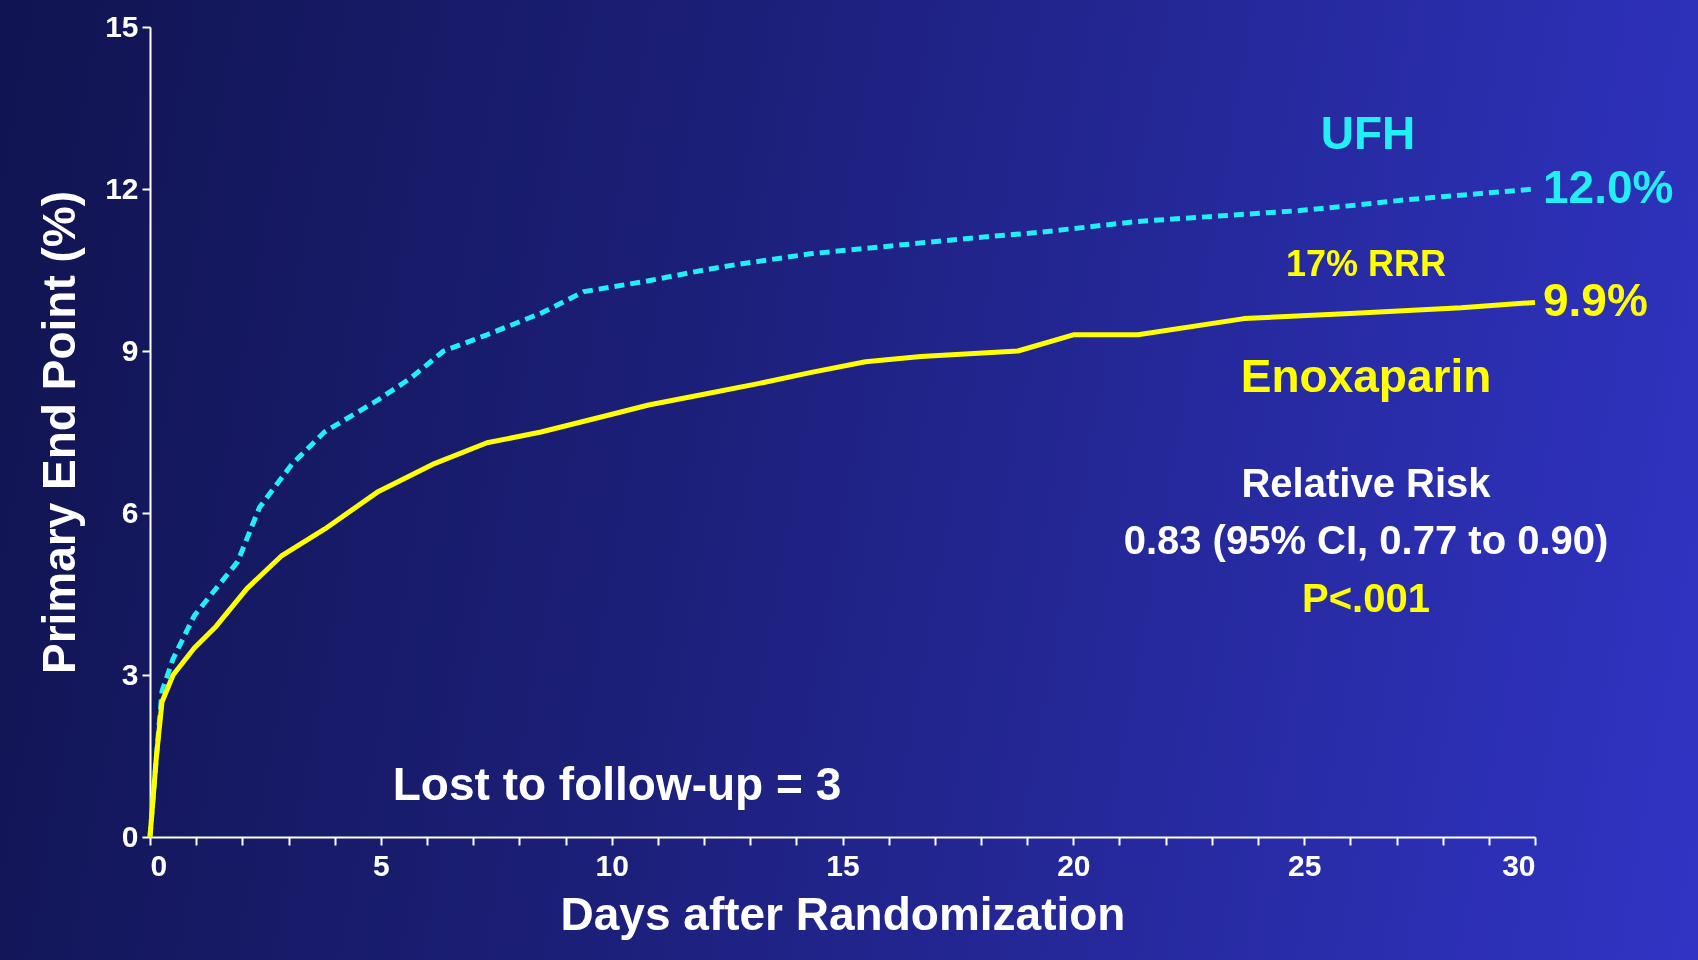 The width and height of the screenshot is (1698, 960). What do you see at coordinates (1595, 300) in the screenshot?
I see `annotation: 9.9%` at bounding box center [1595, 300].